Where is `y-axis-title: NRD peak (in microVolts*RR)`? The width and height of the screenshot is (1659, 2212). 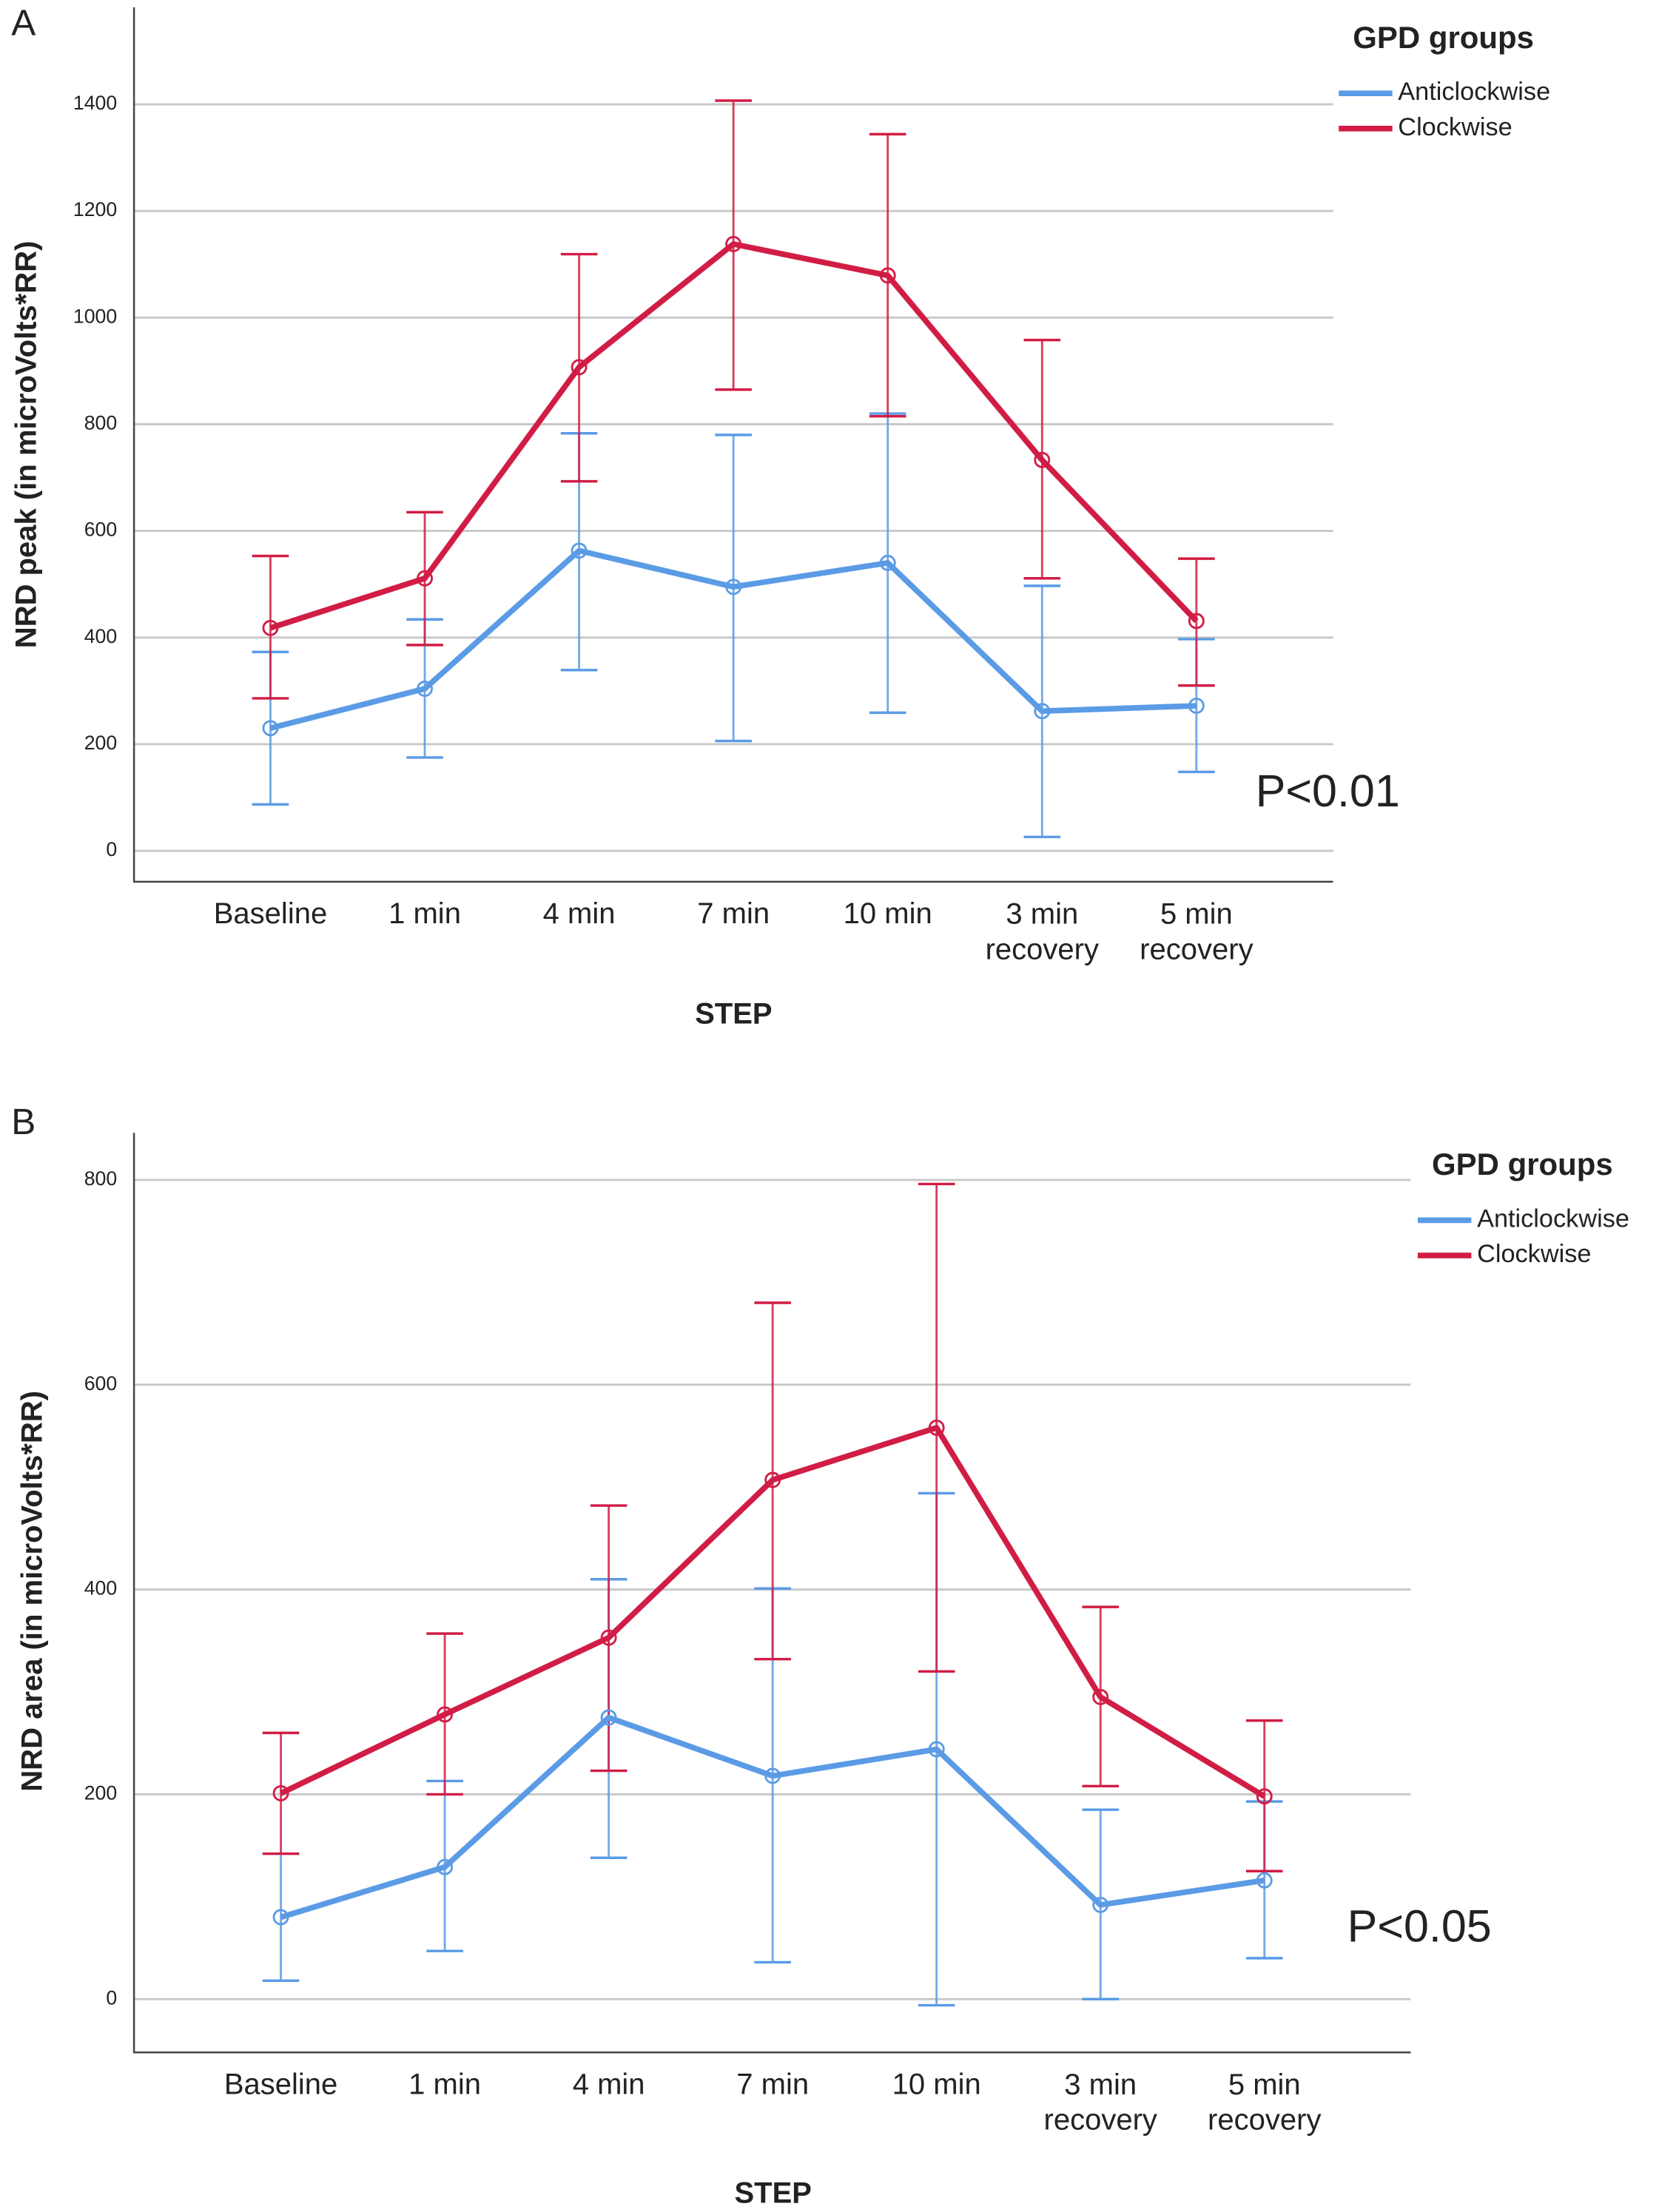 y-axis-title: NRD peak (in microVolts*RR) is located at coordinates (26, 445).